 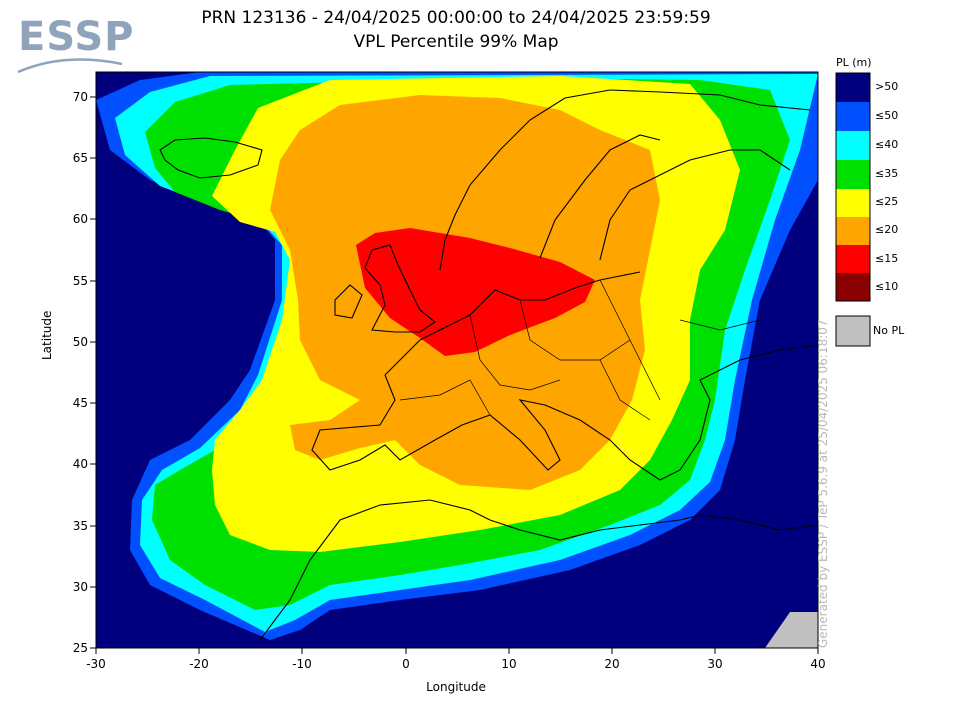 What do you see at coordinates (385, 288) in the screenshot?
I see `britain-coast` at bounding box center [385, 288].